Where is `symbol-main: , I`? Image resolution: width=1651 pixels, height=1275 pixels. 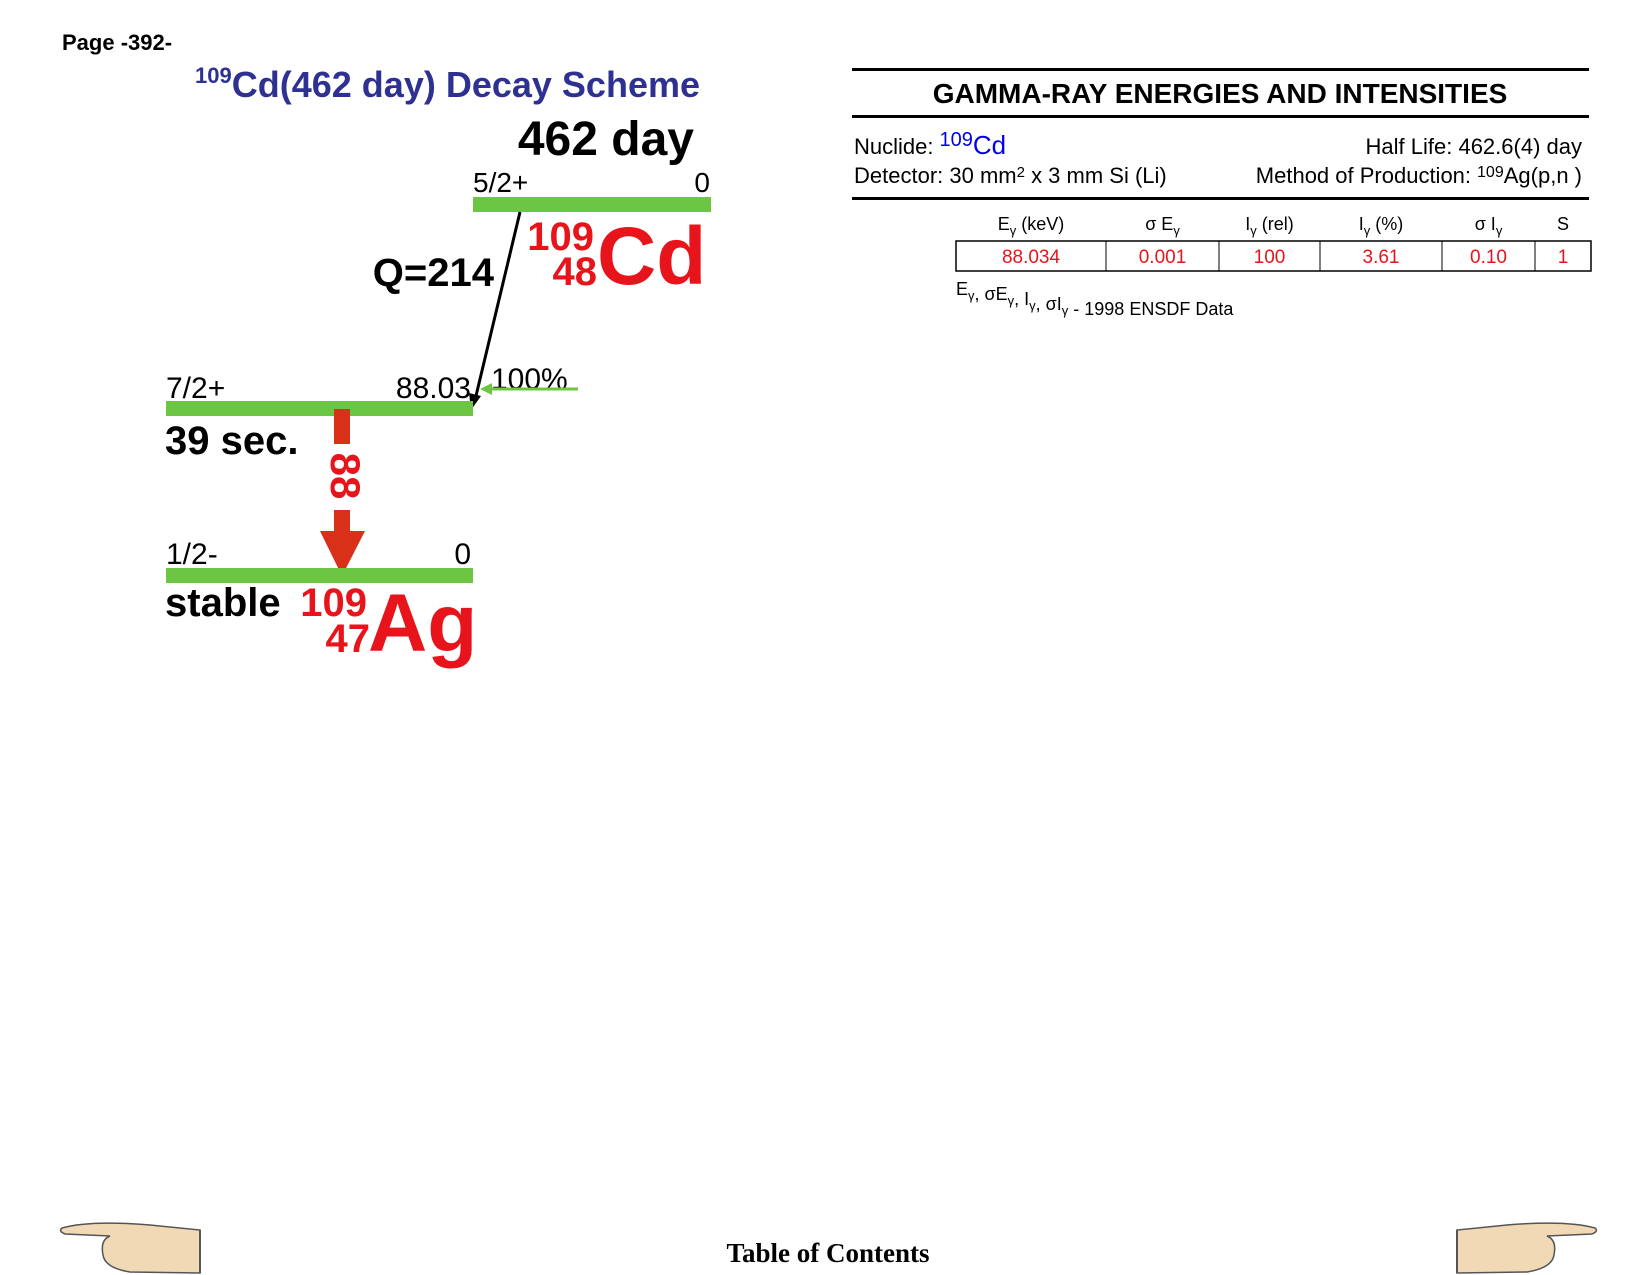
symbol-main: , I is located at coordinates (1021, 299).